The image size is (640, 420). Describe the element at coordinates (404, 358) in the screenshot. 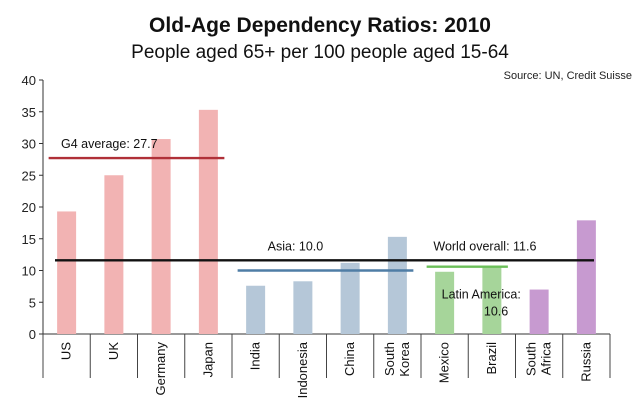

I see `category-label: Korea` at that location.